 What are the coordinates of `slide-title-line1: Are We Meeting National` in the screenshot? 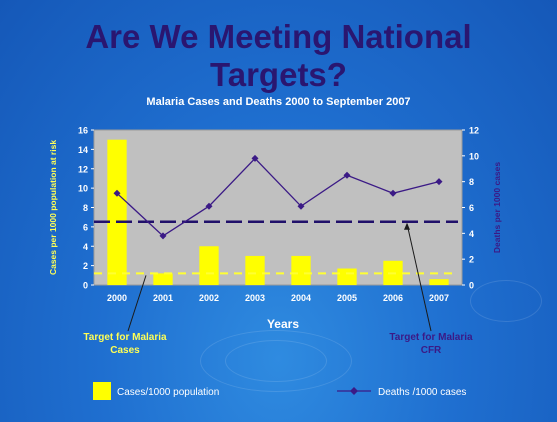 It's located at (278, 36).